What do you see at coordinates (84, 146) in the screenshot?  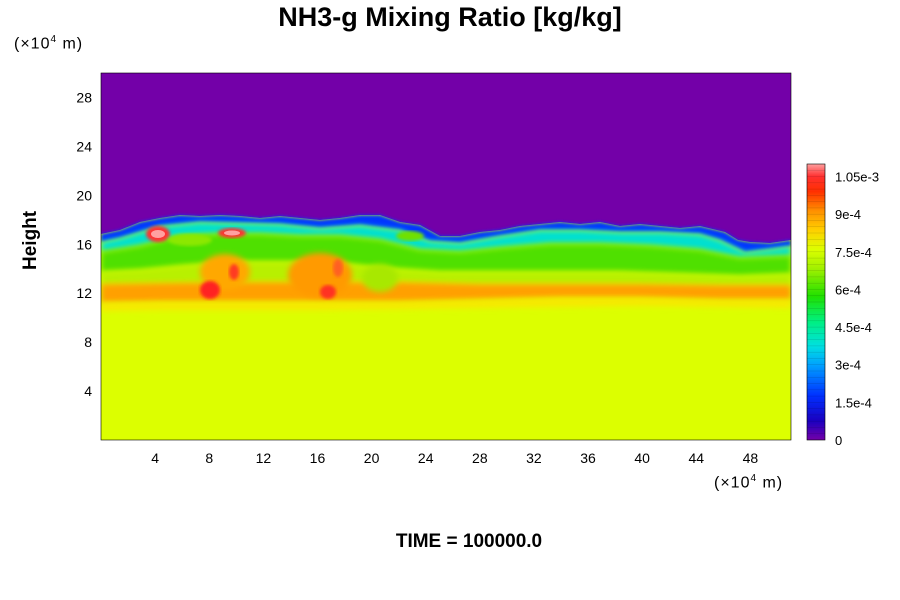 I see `y-tick-label: 24` at bounding box center [84, 146].